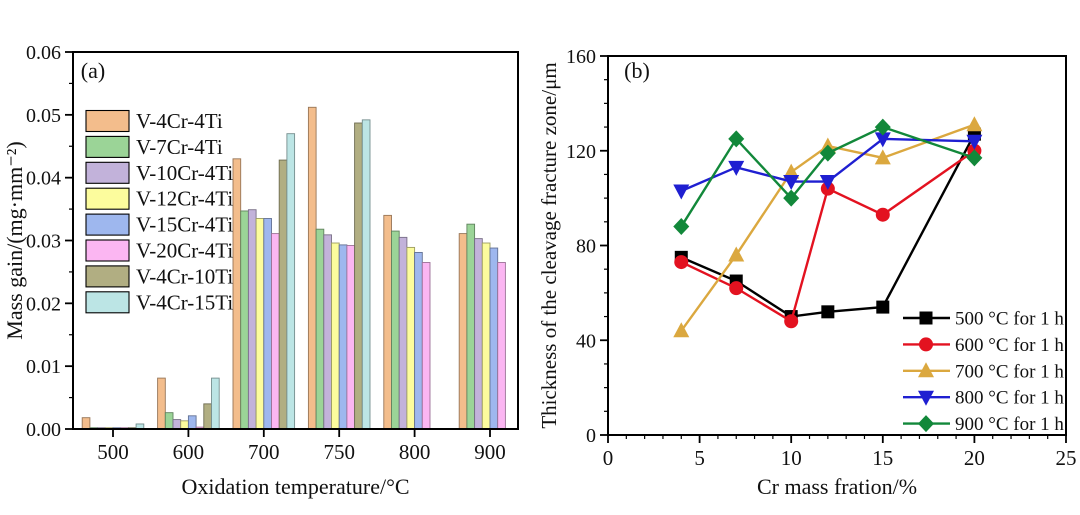 The image size is (1080, 515). Describe the element at coordinates (107, 121) in the screenshot. I see `legend-swatch-V-4Cr-4Ti` at that location.